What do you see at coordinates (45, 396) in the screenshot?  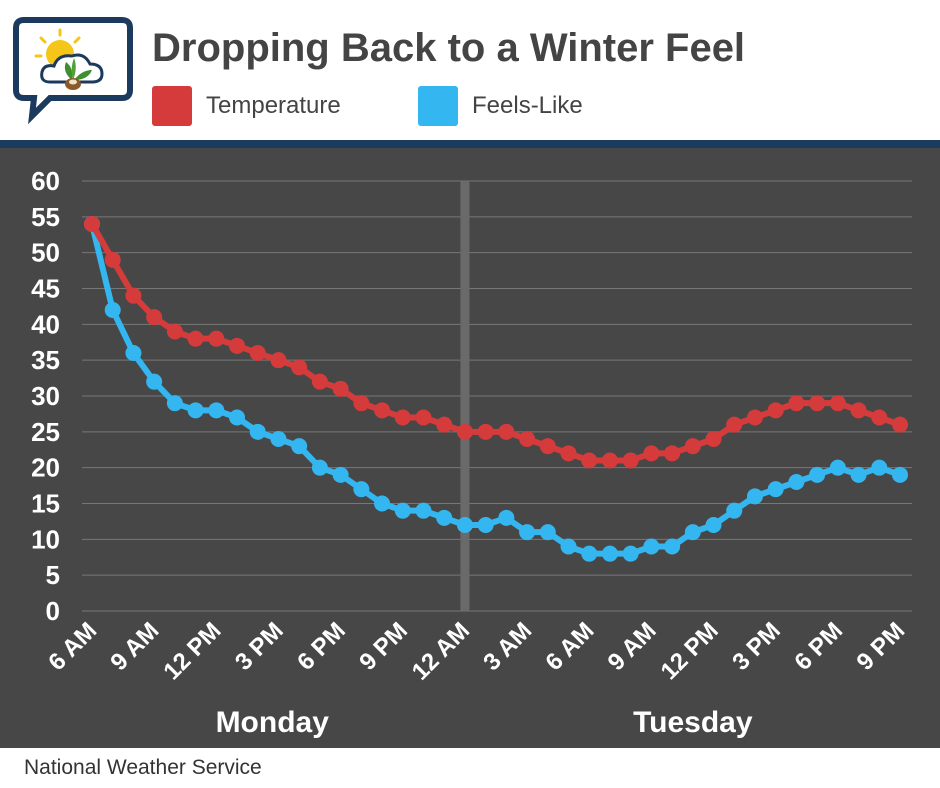 I see `y-tick-label: 30` at bounding box center [45, 396].